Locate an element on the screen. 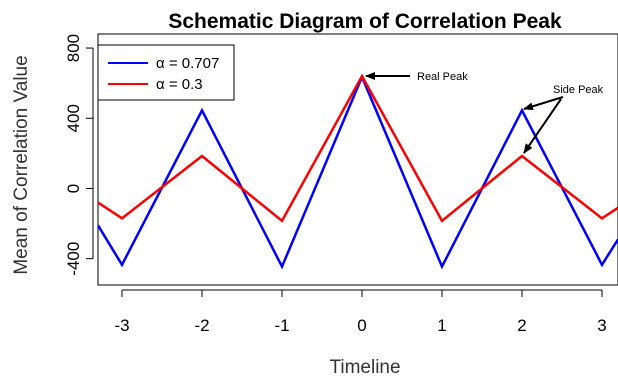 Image resolution: width=618 pixels, height=379 pixels. y-axis: -400 0 400 800 is located at coordinates (79, 155).